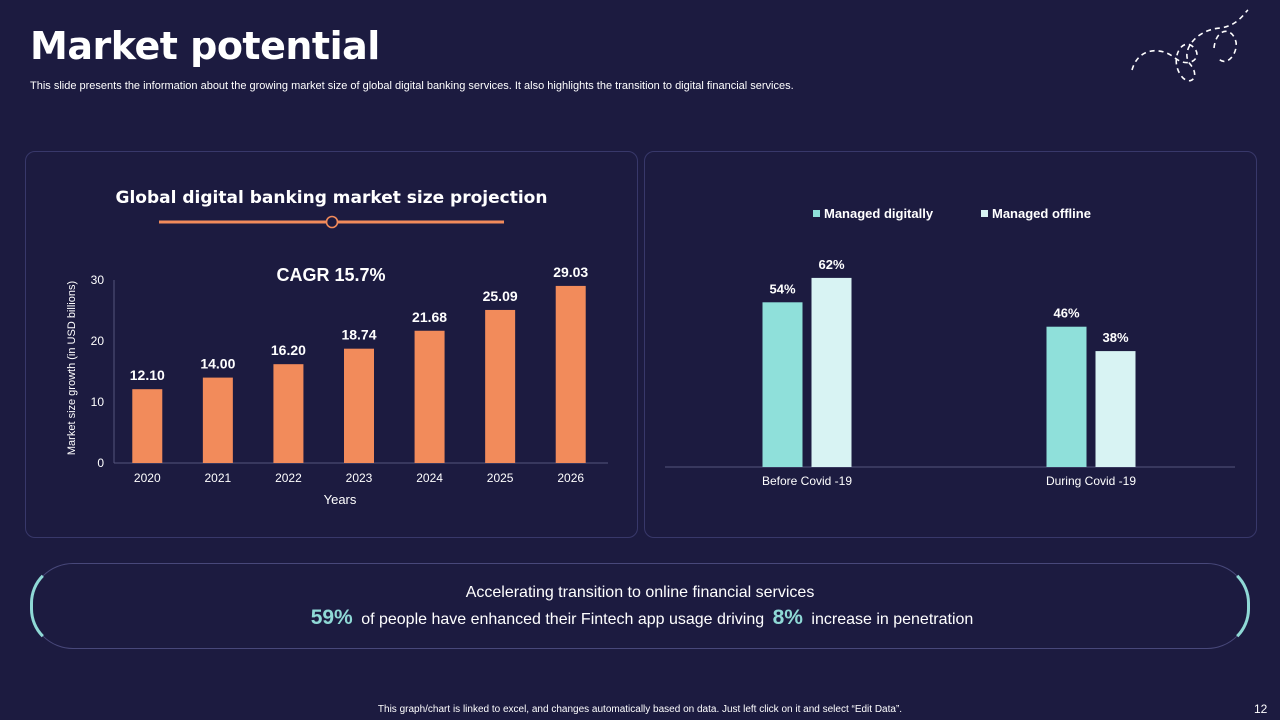  Describe the element at coordinates (359, 405) in the screenshot. I see `bar-2023` at that location.